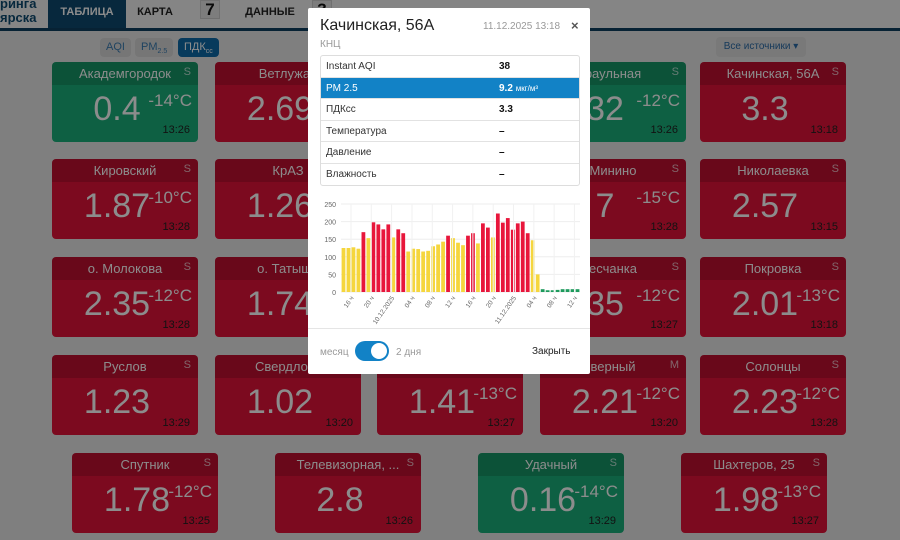 Image resolution: width=900 pixels, height=540 pixels. What do you see at coordinates (506, 109) in the screenshot?
I see `measurement-value: 3.3` at bounding box center [506, 109].